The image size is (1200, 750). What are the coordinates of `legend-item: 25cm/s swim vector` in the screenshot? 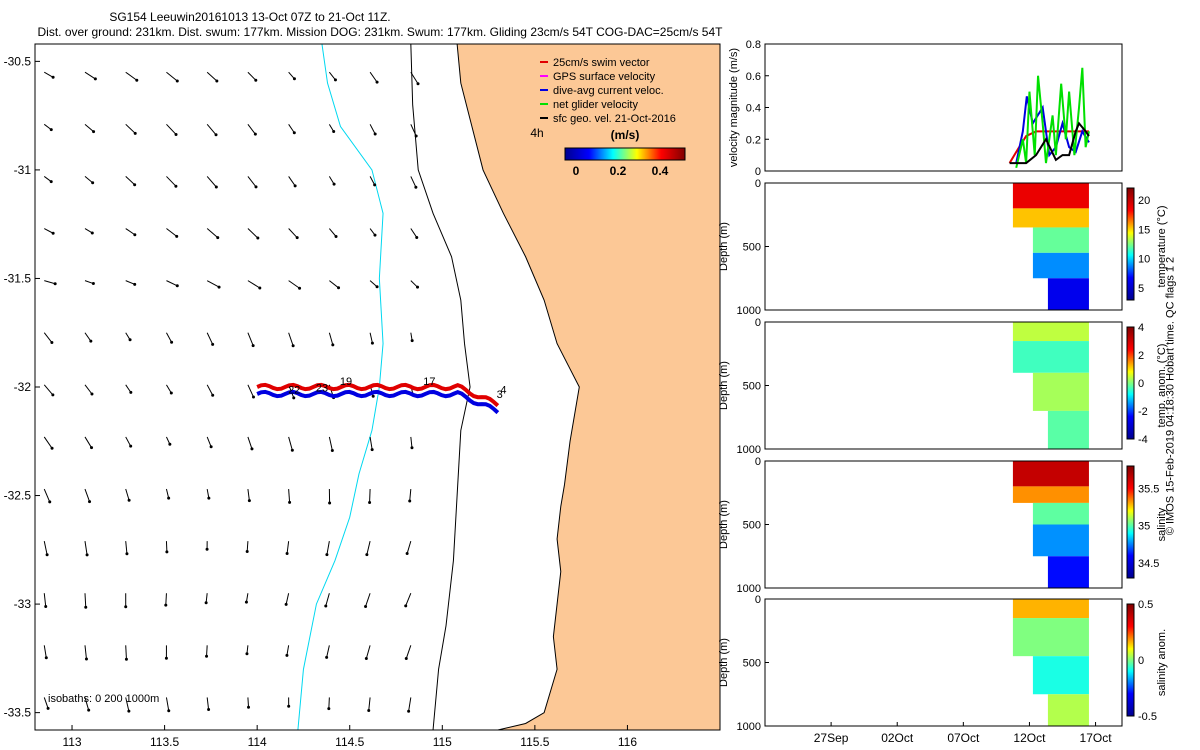 It's located at (601, 63).